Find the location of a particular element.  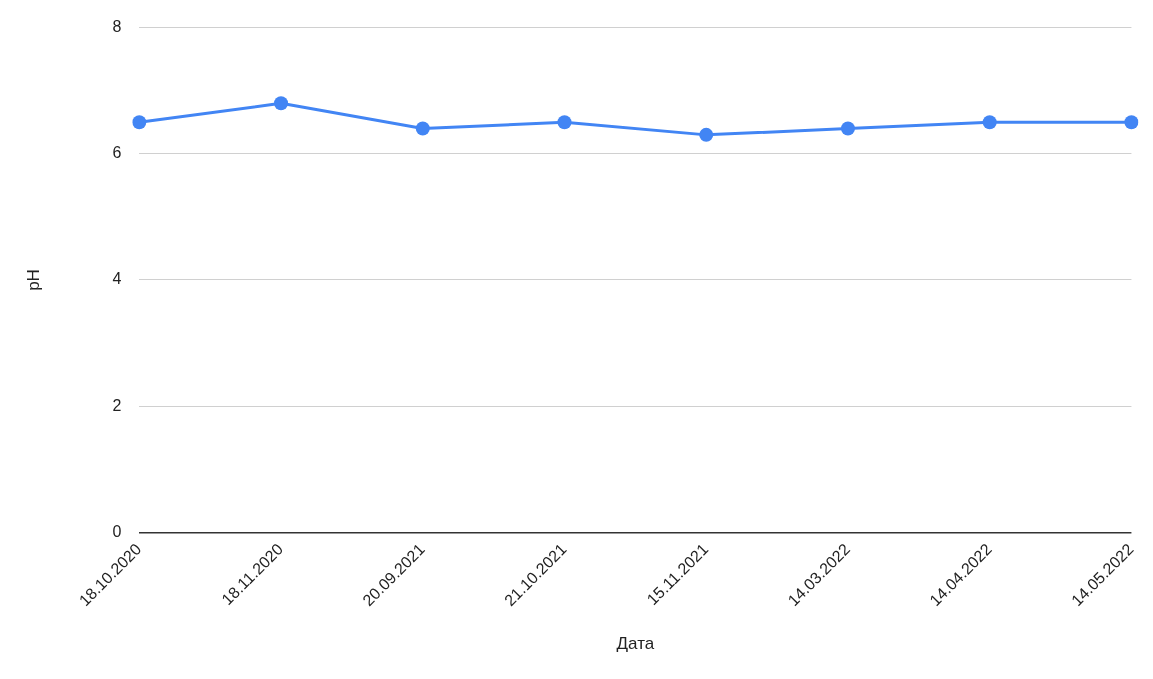

y-tick-label: 2 is located at coordinates (117, 405).